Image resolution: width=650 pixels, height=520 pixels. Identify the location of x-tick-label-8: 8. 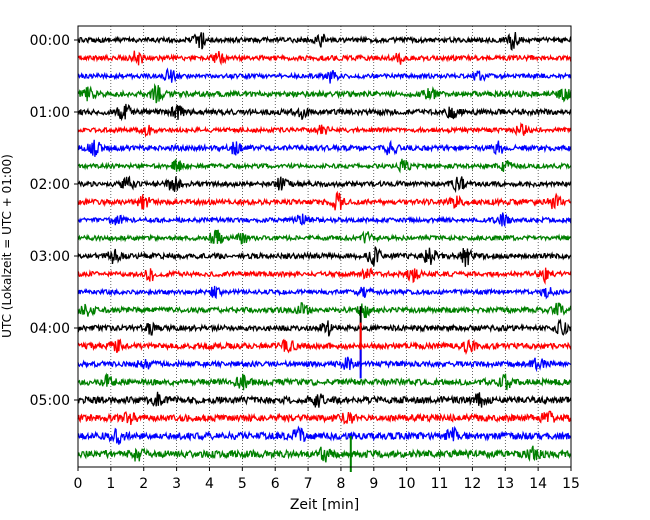
(340, 484).